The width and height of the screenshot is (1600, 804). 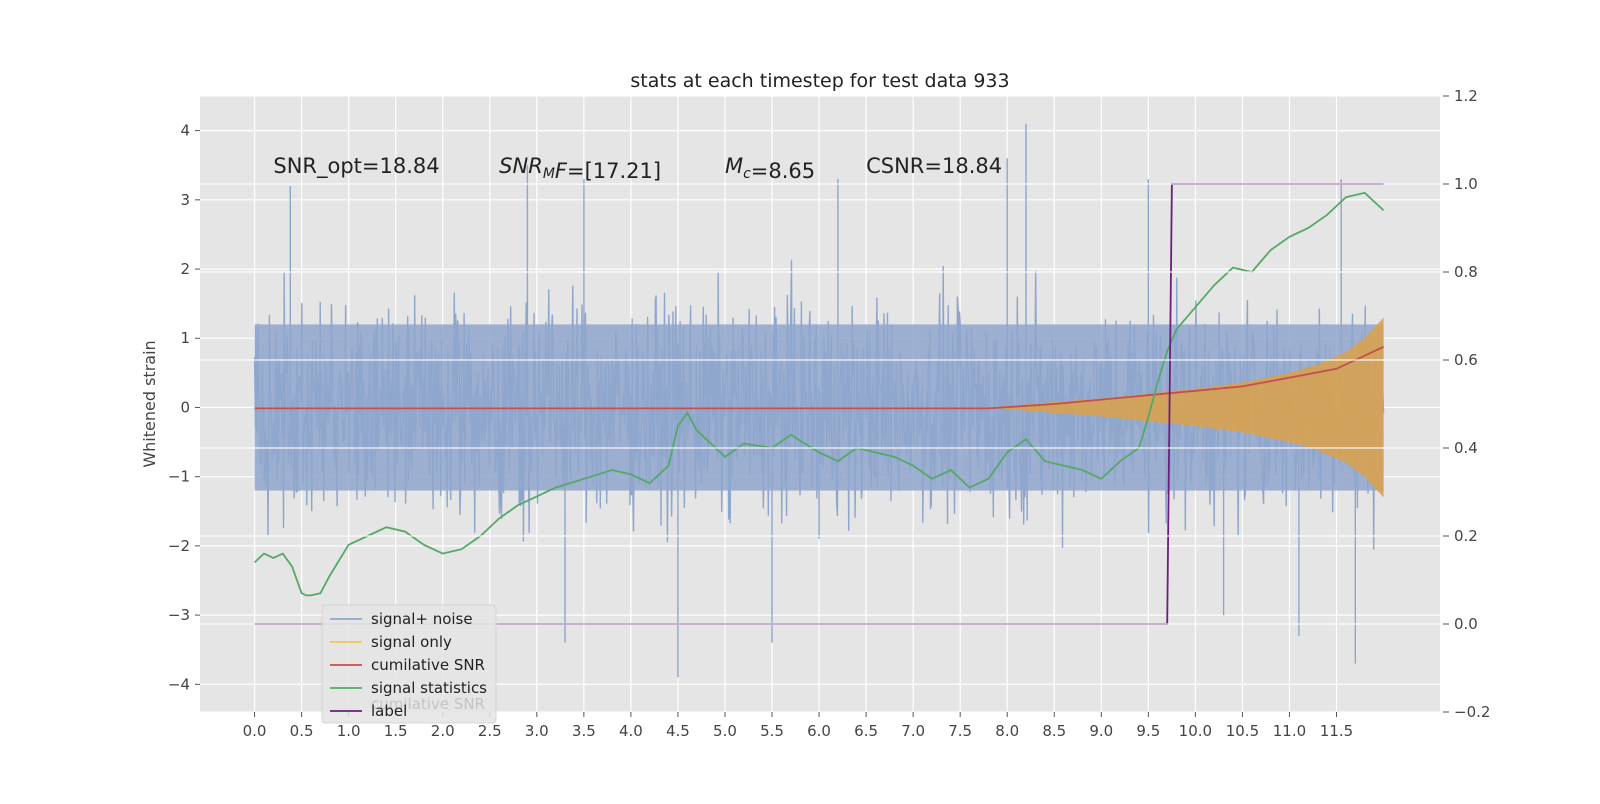 I want to click on legend-label: cumilative SNR, so click(x=428, y=665).